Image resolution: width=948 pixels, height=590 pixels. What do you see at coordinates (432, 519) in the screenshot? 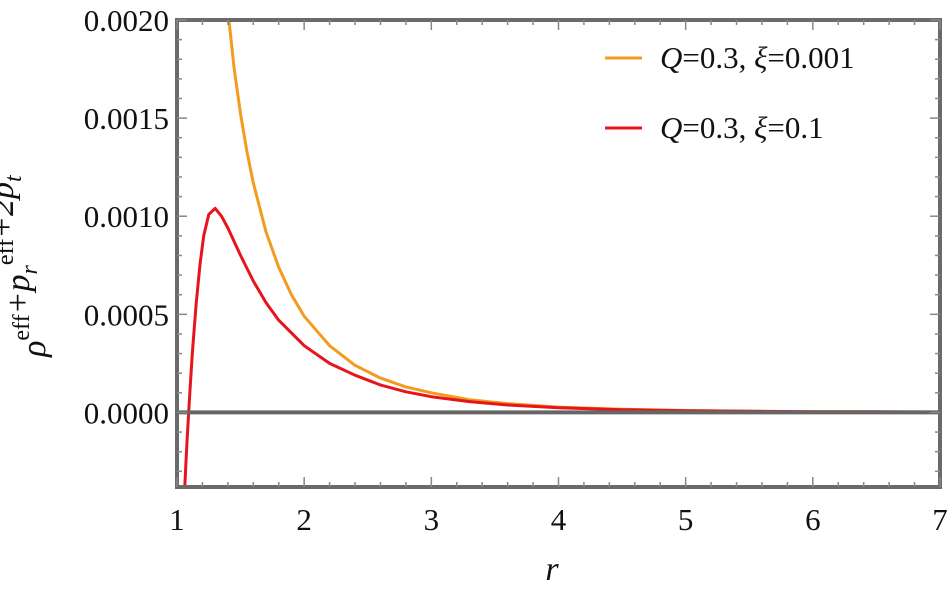
I see `x-tick-label: 3` at bounding box center [432, 519].